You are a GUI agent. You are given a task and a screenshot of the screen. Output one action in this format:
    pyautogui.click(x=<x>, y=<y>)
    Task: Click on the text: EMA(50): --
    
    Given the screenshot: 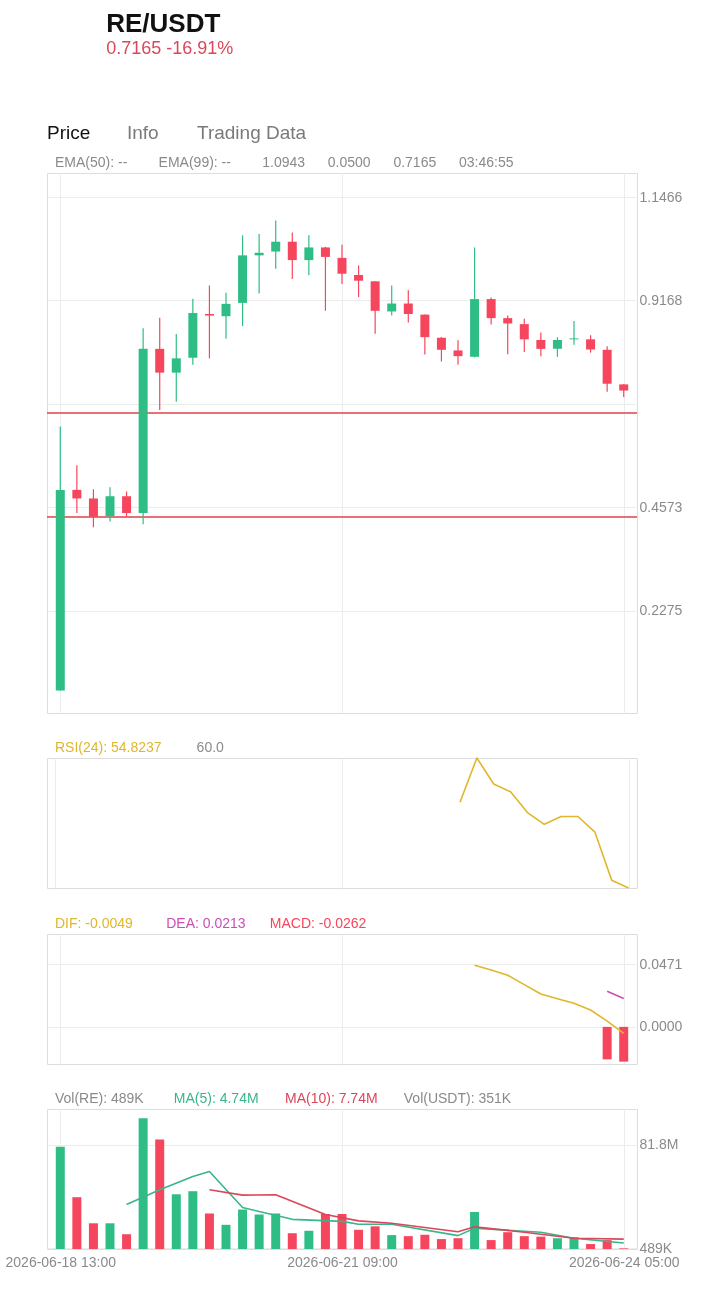 What is the action you would take?
    pyautogui.click(x=91, y=162)
    